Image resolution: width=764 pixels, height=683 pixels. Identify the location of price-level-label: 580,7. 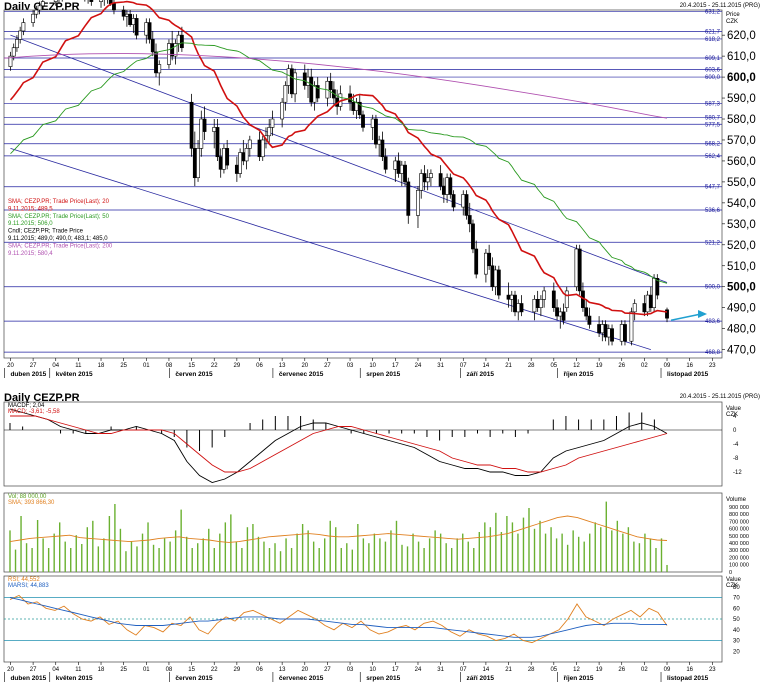
(713, 119).